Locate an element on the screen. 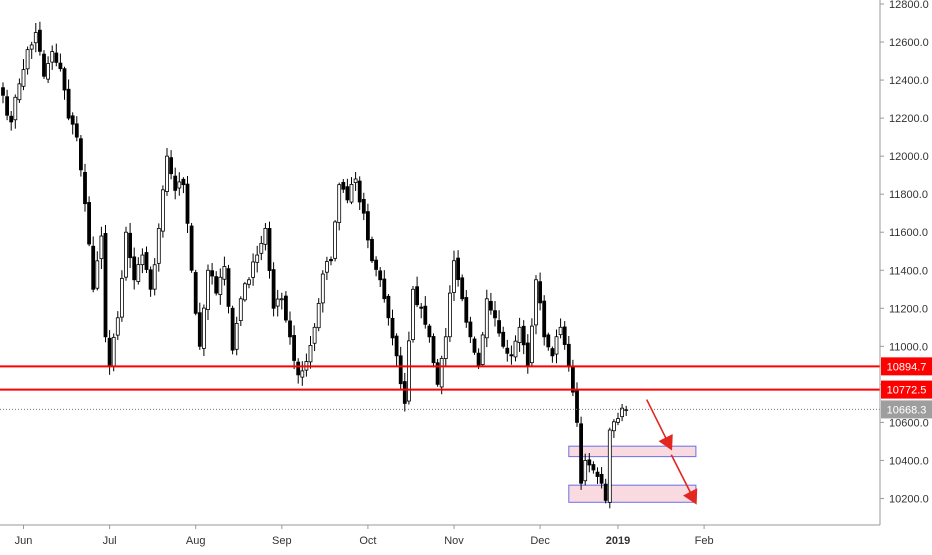 Image resolution: width=932 pixels, height=555 pixels. y-tick-label: 11200.0 is located at coordinates (908, 309).